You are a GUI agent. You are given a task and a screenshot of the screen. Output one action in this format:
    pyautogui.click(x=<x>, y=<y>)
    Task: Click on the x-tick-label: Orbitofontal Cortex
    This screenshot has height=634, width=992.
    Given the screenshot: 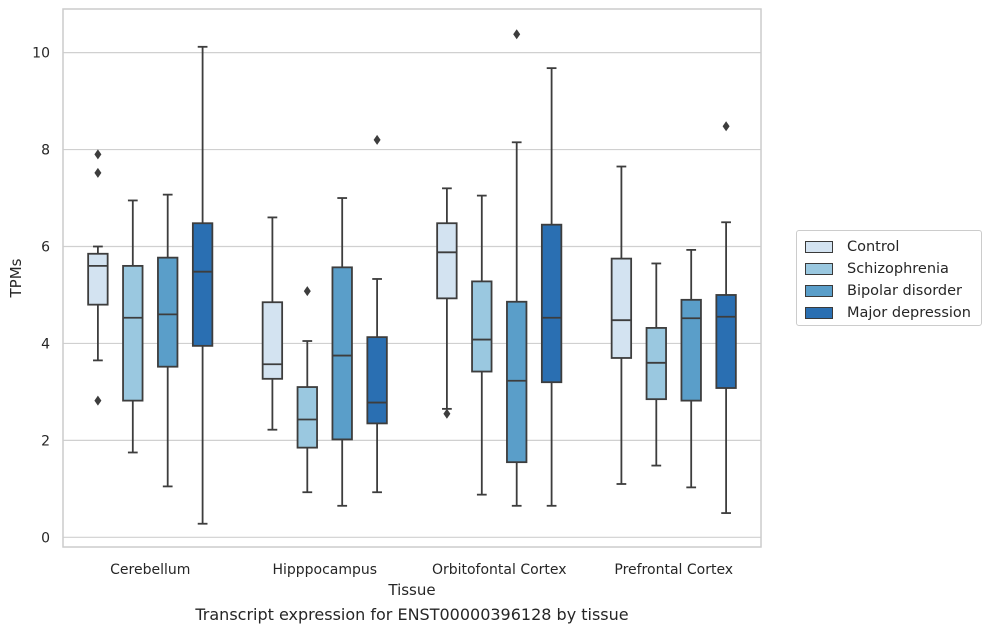 What is the action you would take?
    pyautogui.click(x=499, y=570)
    